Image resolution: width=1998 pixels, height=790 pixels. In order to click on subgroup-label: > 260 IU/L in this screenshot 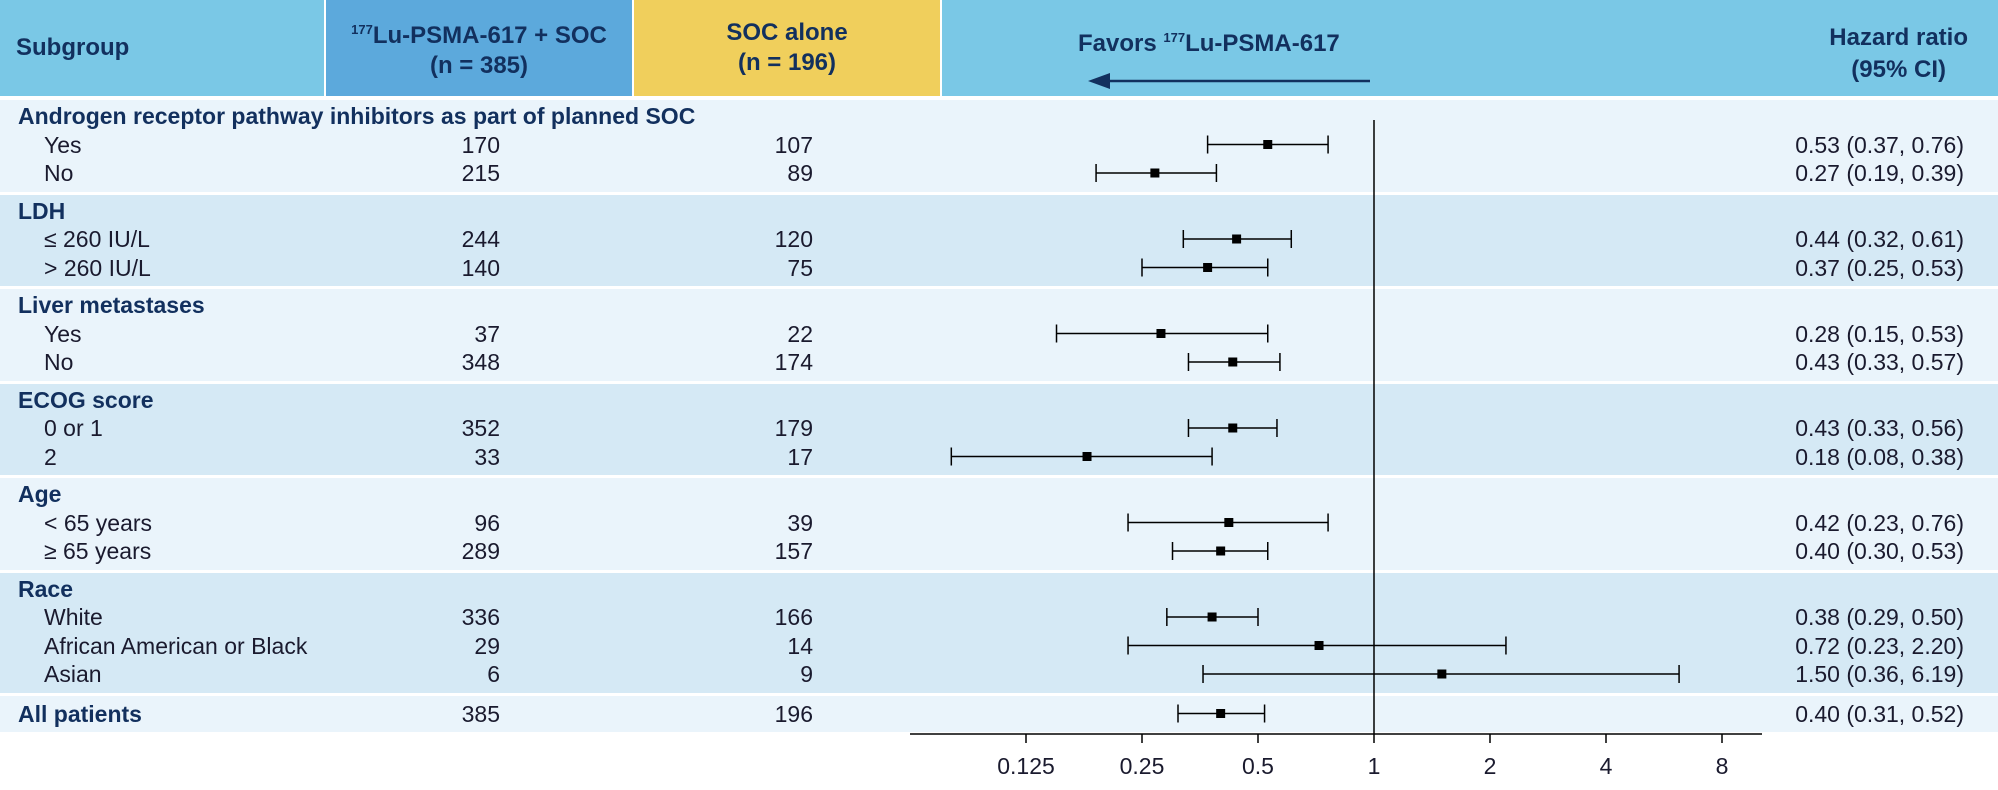, I will do `click(97, 267)`.